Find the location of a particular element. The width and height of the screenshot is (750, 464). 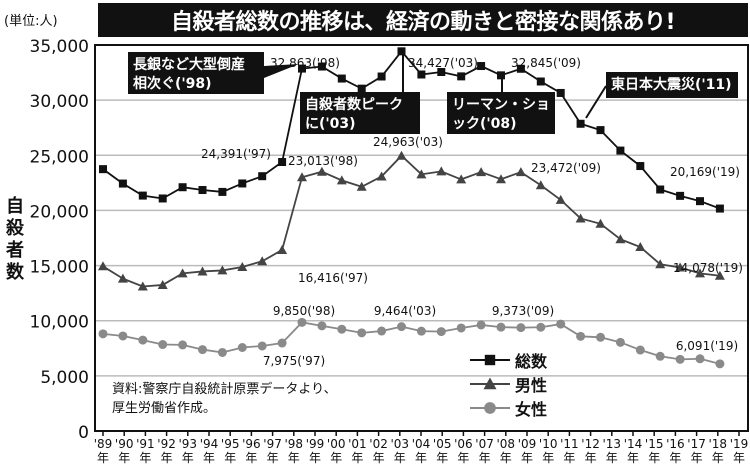

callout-text: に('03) is located at coordinates (330, 124).